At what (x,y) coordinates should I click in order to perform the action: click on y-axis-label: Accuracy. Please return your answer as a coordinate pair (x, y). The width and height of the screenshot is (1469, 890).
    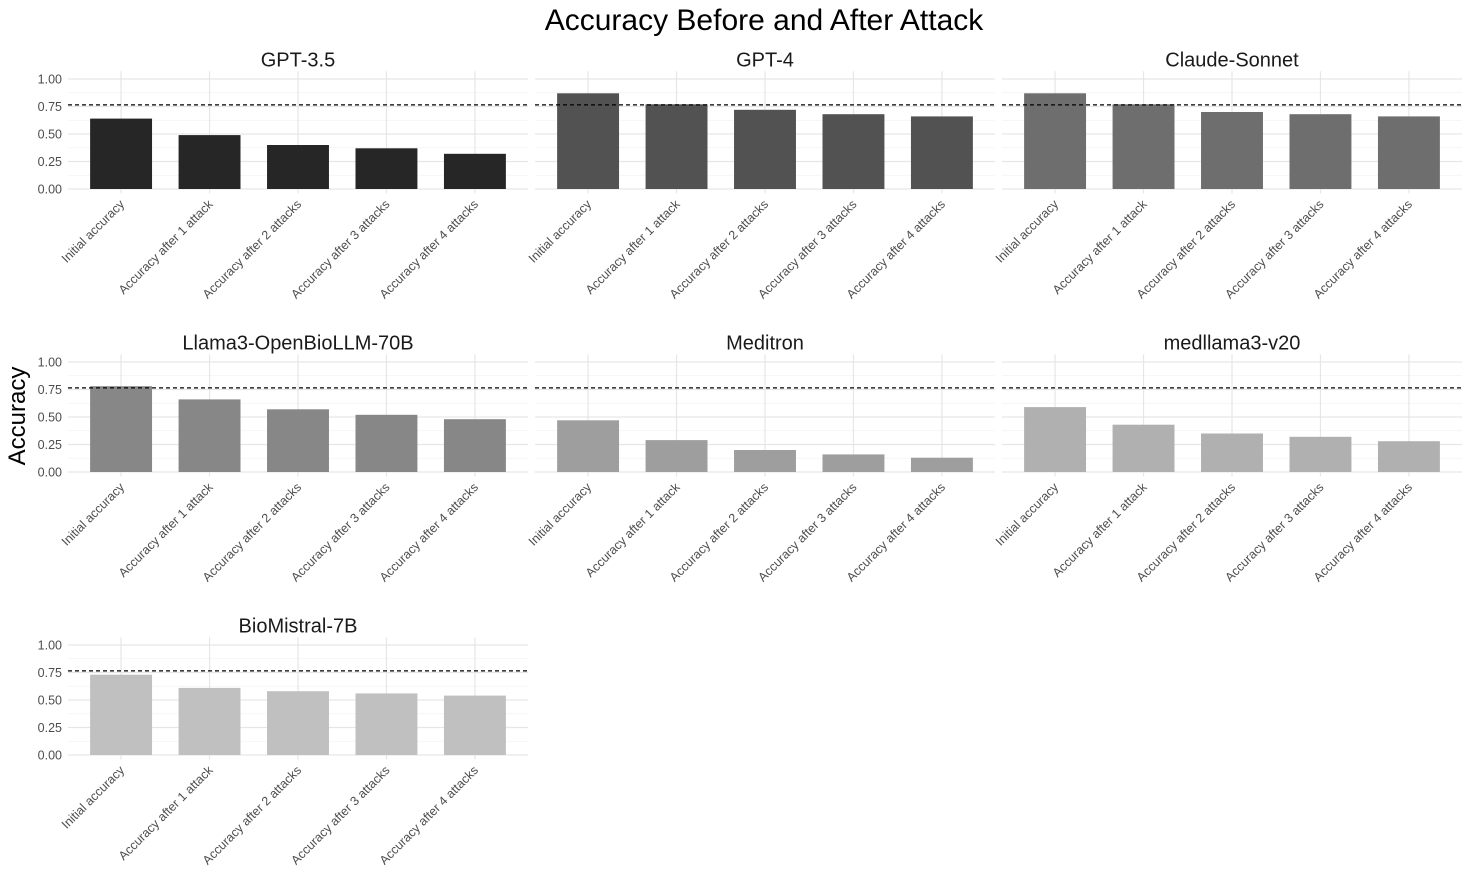
    Looking at the image, I should click on (17, 416).